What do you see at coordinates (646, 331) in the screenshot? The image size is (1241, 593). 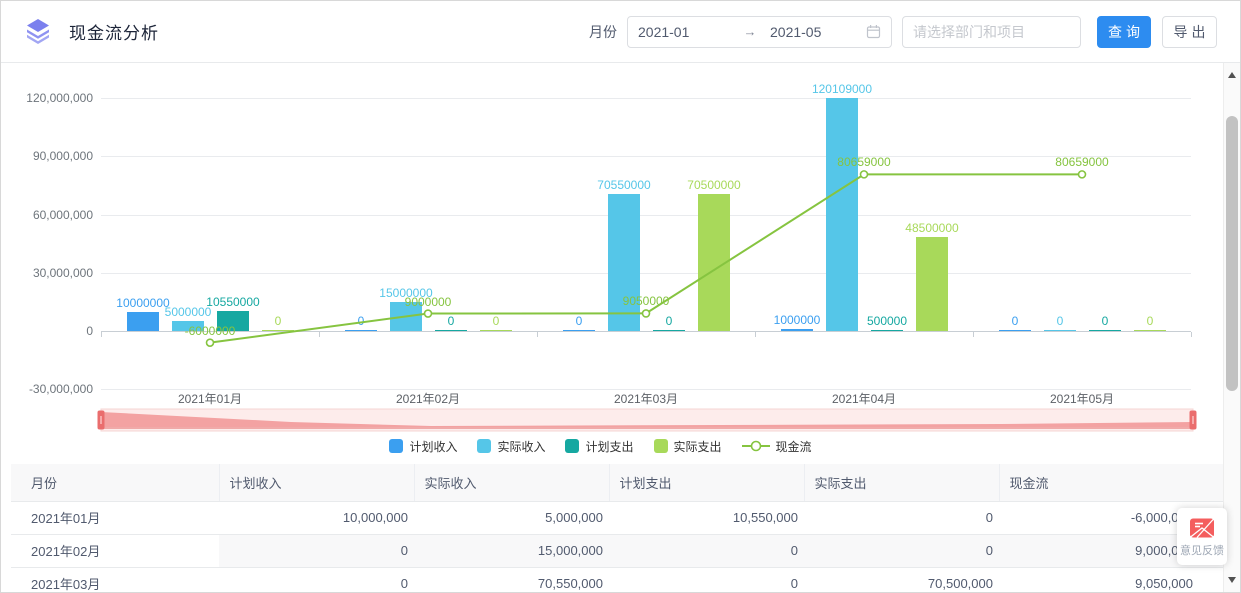 I see `x-axis-line` at bounding box center [646, 331].